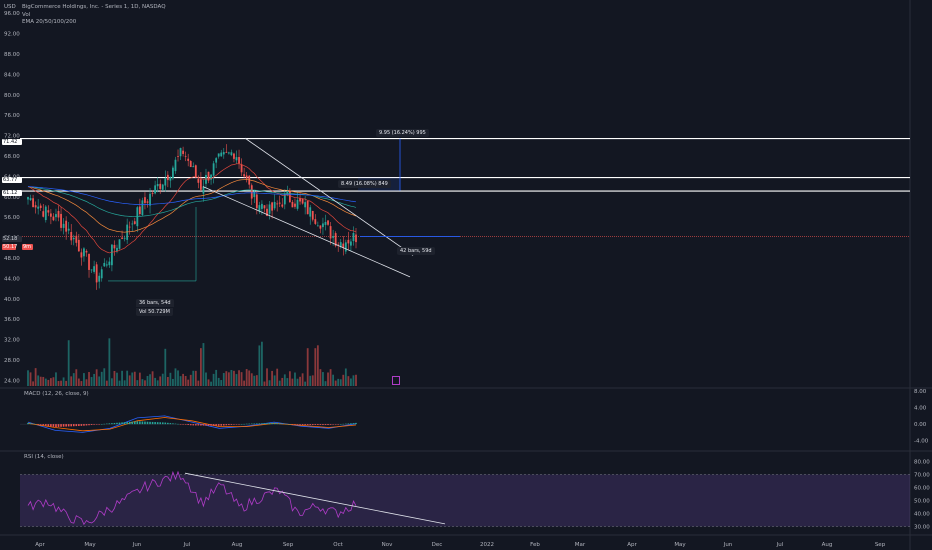 The width and height of the screenshot is (932, 550). What do you see at coordinates (315, 498) in the screenshot?
I see `rsi-trendline` at bounding box center [315, 498].